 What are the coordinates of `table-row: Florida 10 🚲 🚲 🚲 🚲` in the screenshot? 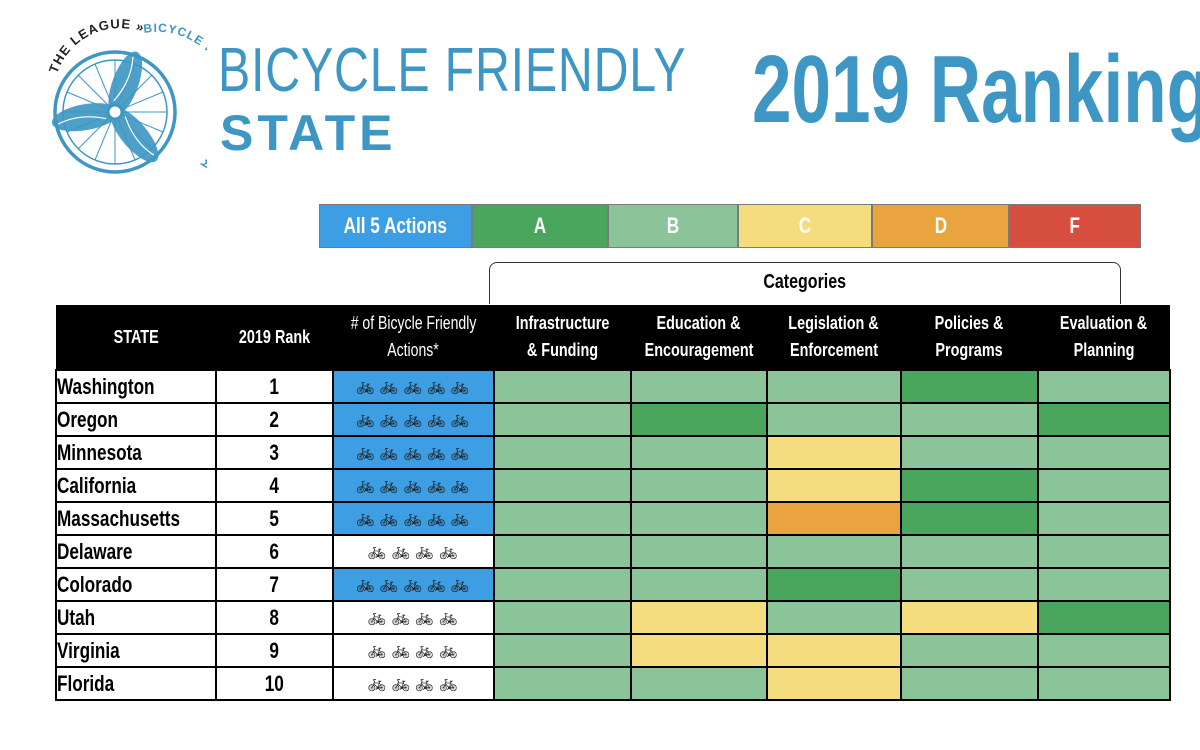 It's located at (613, 683).